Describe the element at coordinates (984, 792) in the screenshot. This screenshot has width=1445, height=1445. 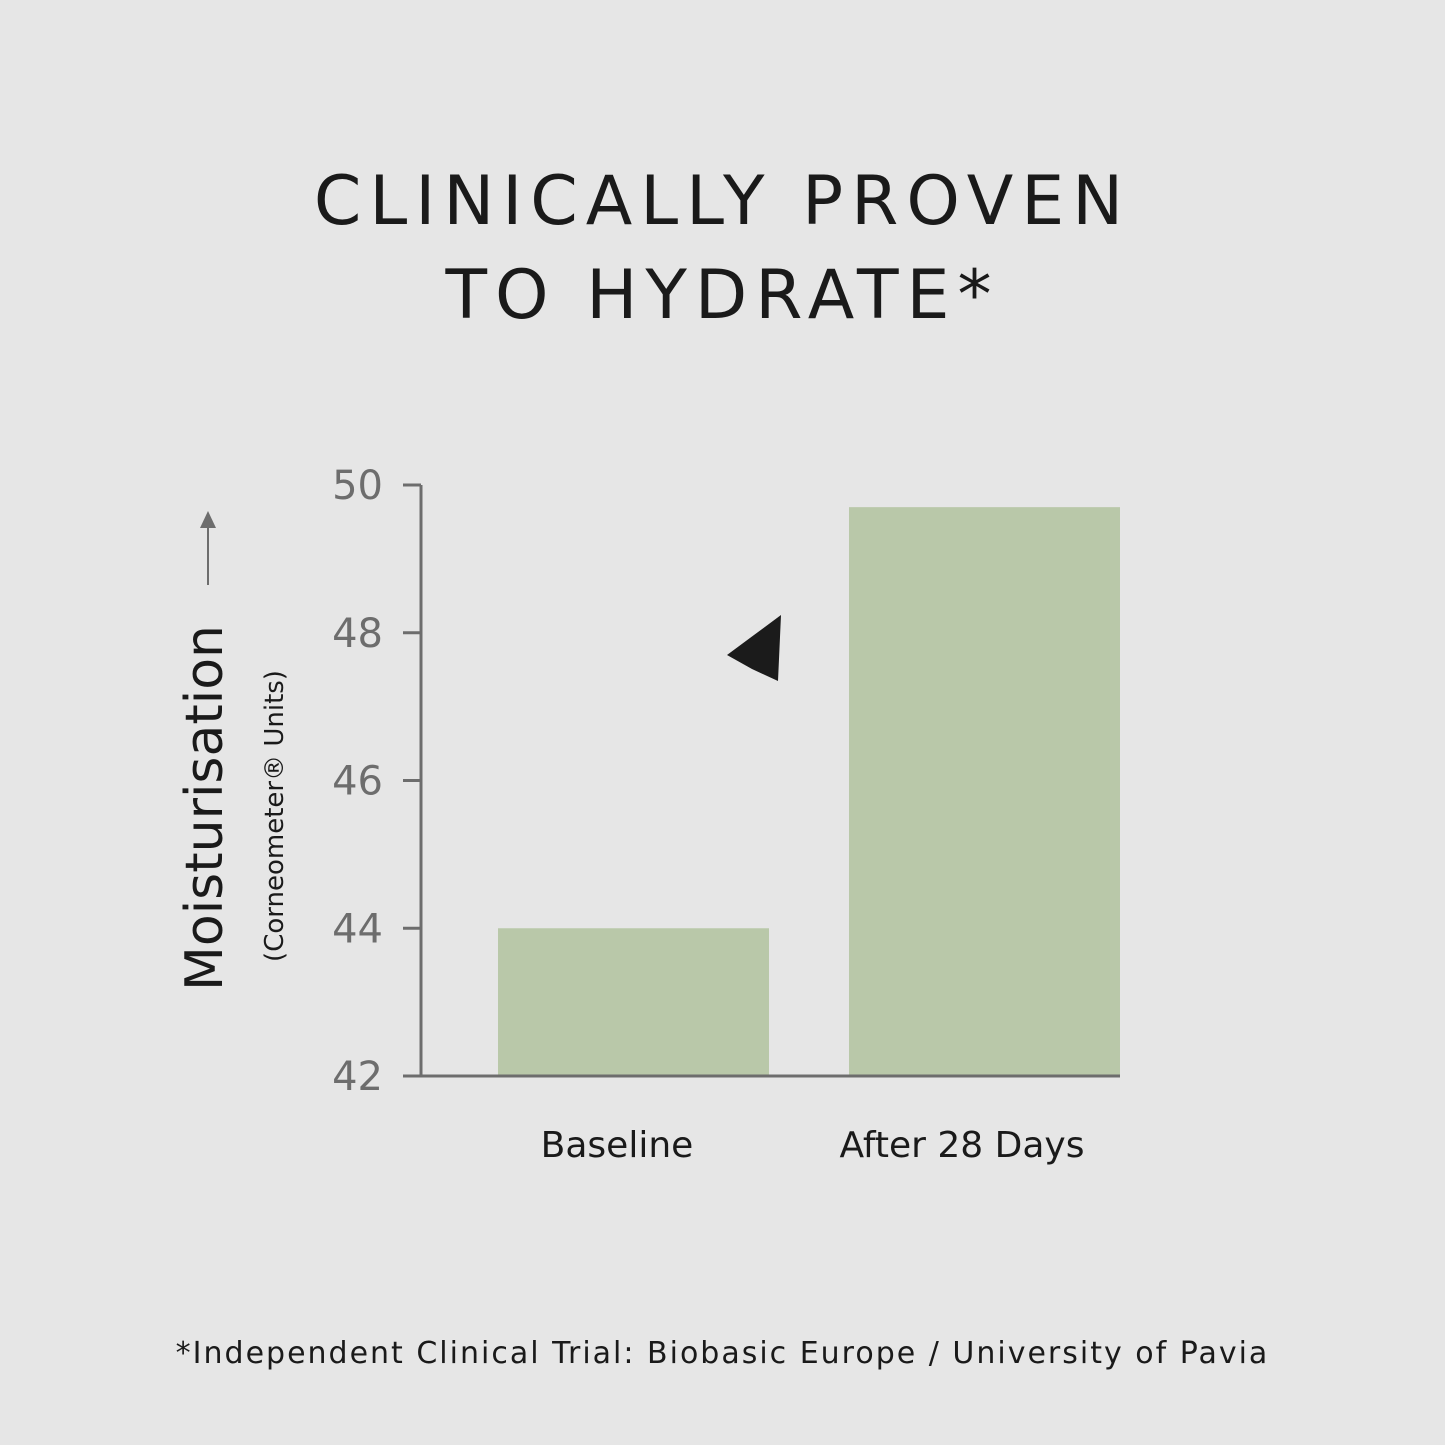
I see `bar-after-28-days` at that location.